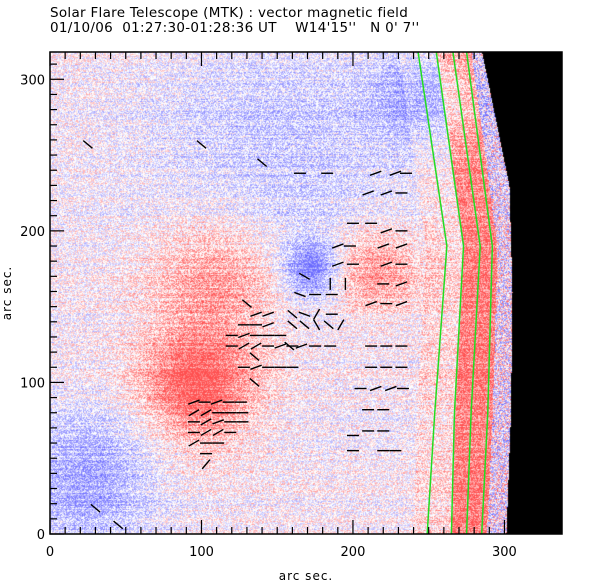  What do you see at coordinates (306, 576) in the screenshot?
I see `x-axis-label: arc sec.` at bounding box center [306, 576].